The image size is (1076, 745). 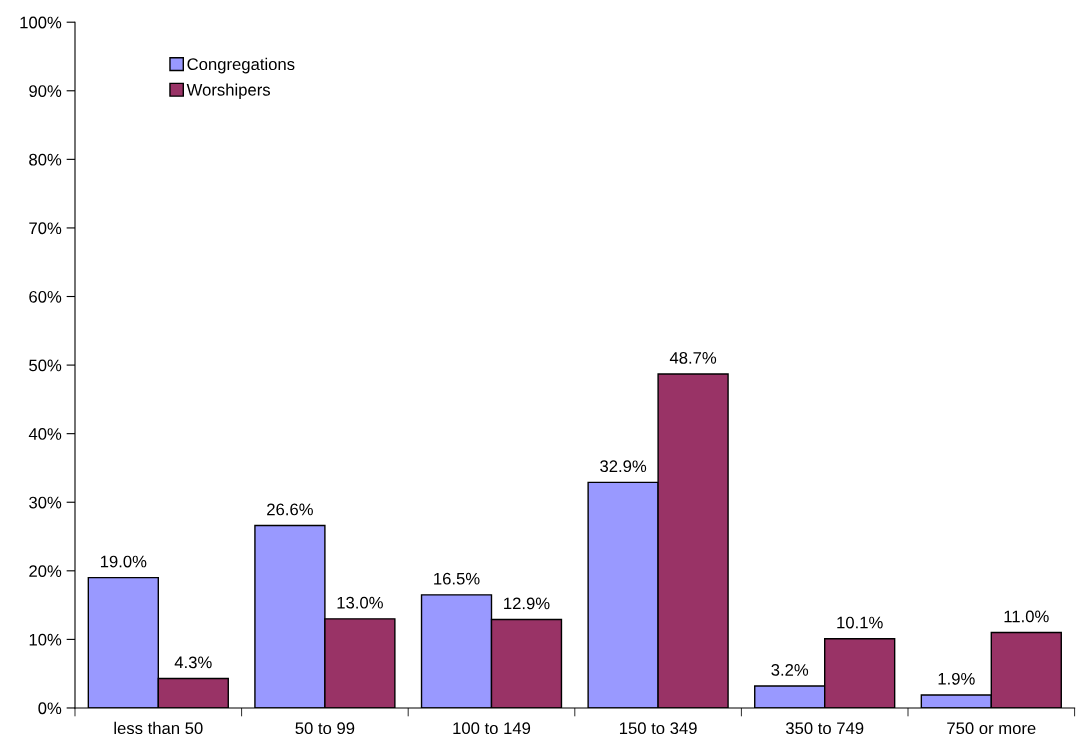 What do you see at coordinates (693, 357) in the screenshot?
I see `data-label: 48.7%` at bounding box center [693, 357].